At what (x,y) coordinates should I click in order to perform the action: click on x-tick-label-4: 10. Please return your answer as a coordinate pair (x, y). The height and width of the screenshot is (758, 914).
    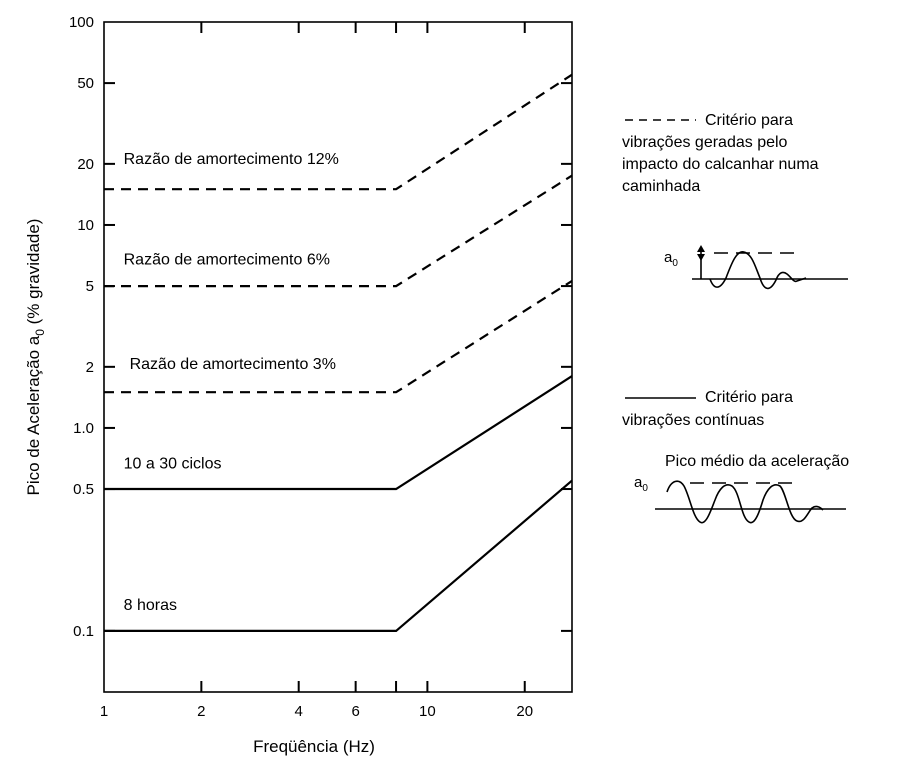
    Looking at the image, I should click on (427, 711).